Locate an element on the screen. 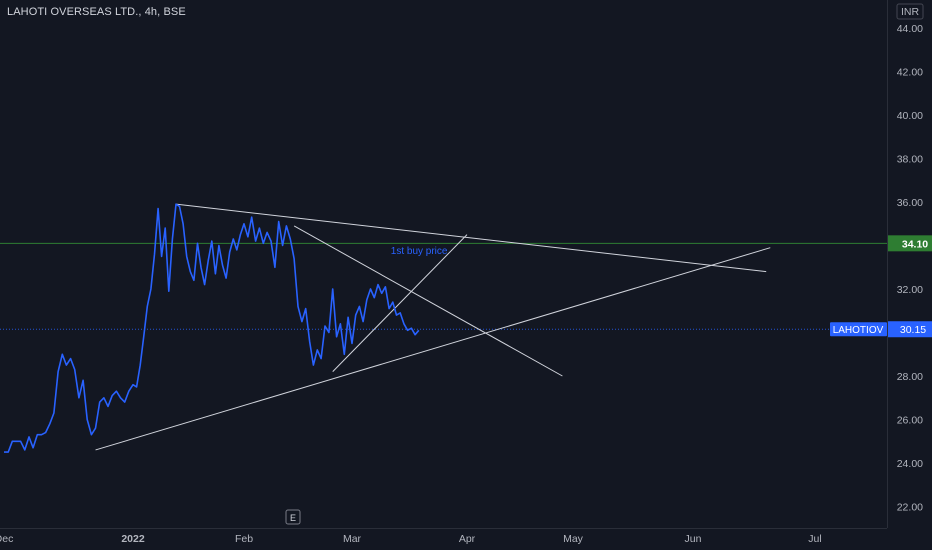 The image size is (932, 550). level-price-label: 34.10 is located at coordinates (915, 244).